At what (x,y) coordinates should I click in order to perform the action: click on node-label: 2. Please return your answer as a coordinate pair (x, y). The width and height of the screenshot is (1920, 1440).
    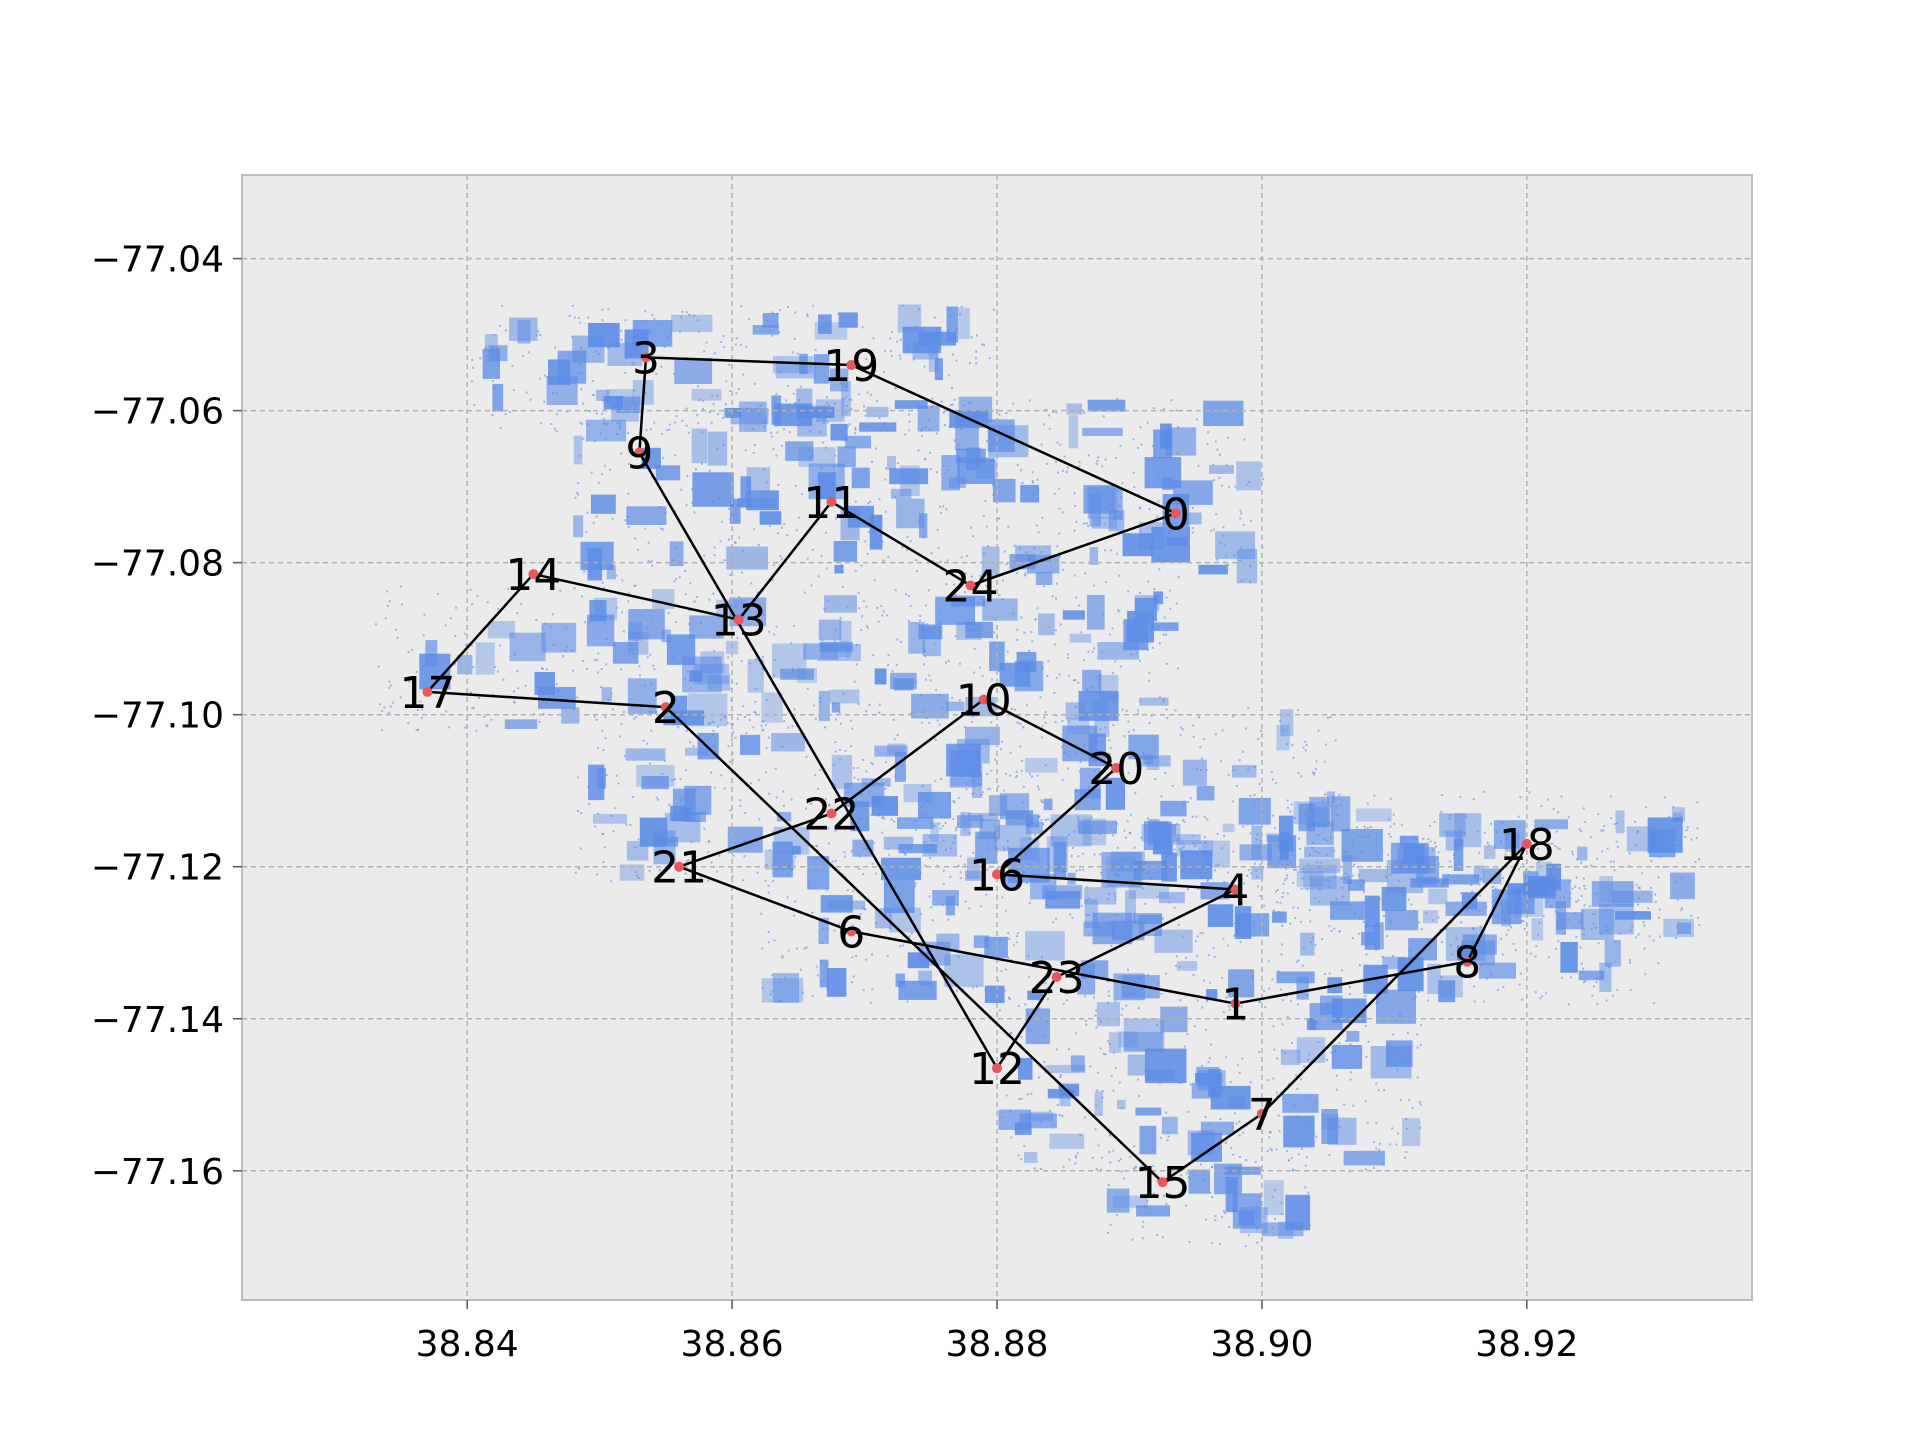
    Looking at the image, I should click on (666, 708).